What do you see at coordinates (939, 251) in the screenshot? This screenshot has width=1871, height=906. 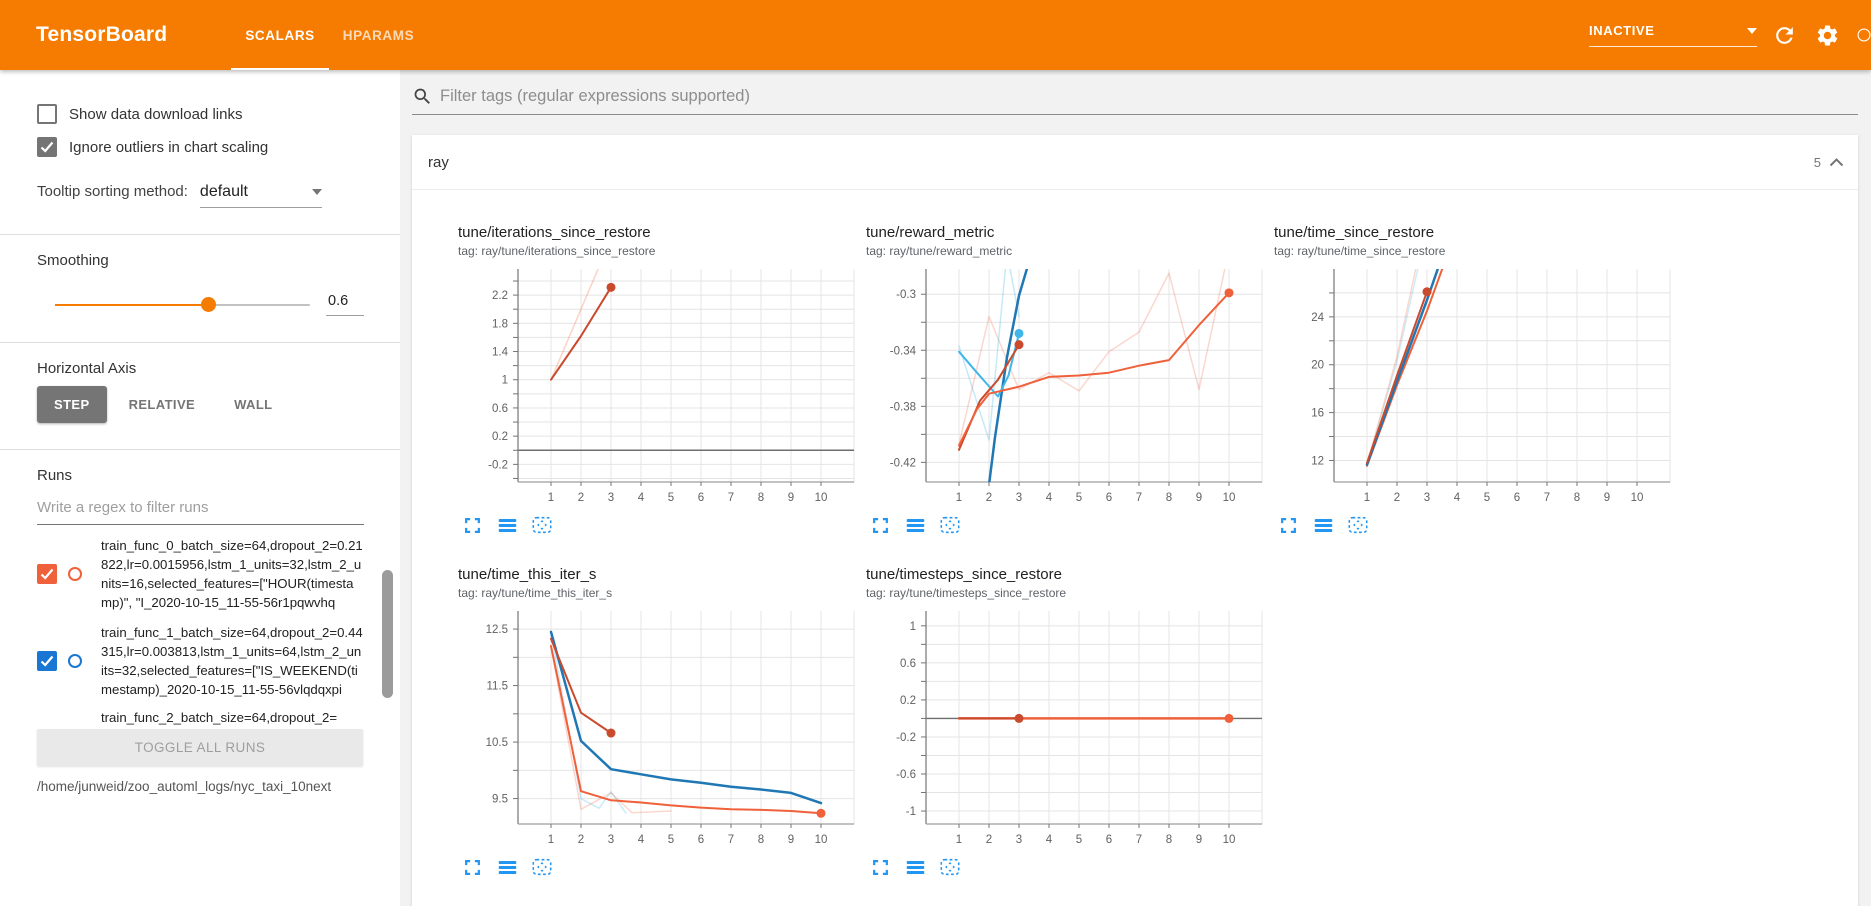 I see `chart-tag: tag: ray/tune/reward_metric` at bounding box center [939, 251].